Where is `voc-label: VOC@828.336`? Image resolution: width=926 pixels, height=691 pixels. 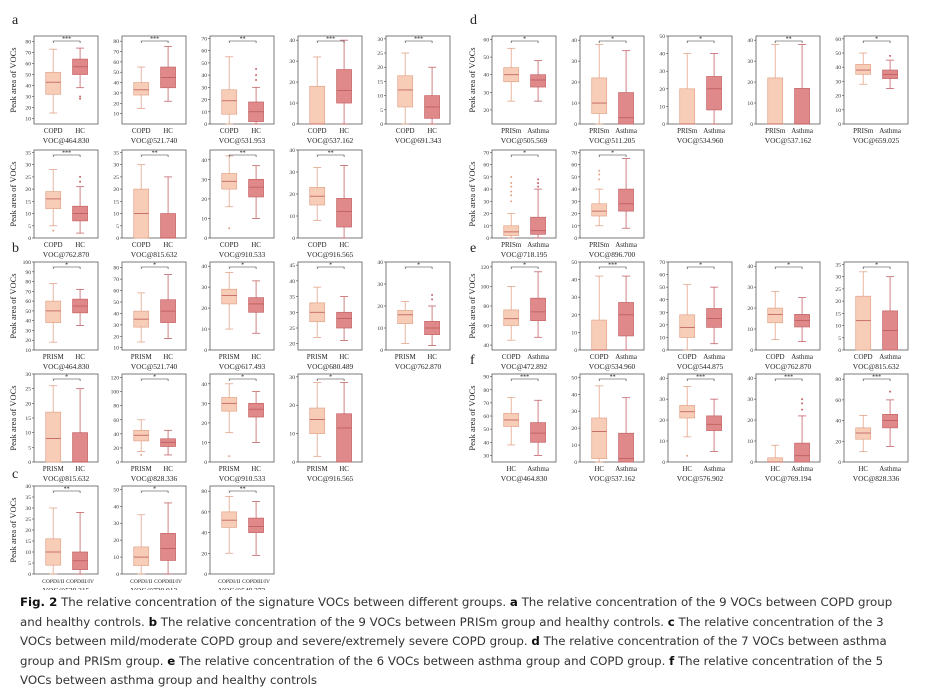
voc-label: VOC@828.336 is located at coordinates (876, 478).